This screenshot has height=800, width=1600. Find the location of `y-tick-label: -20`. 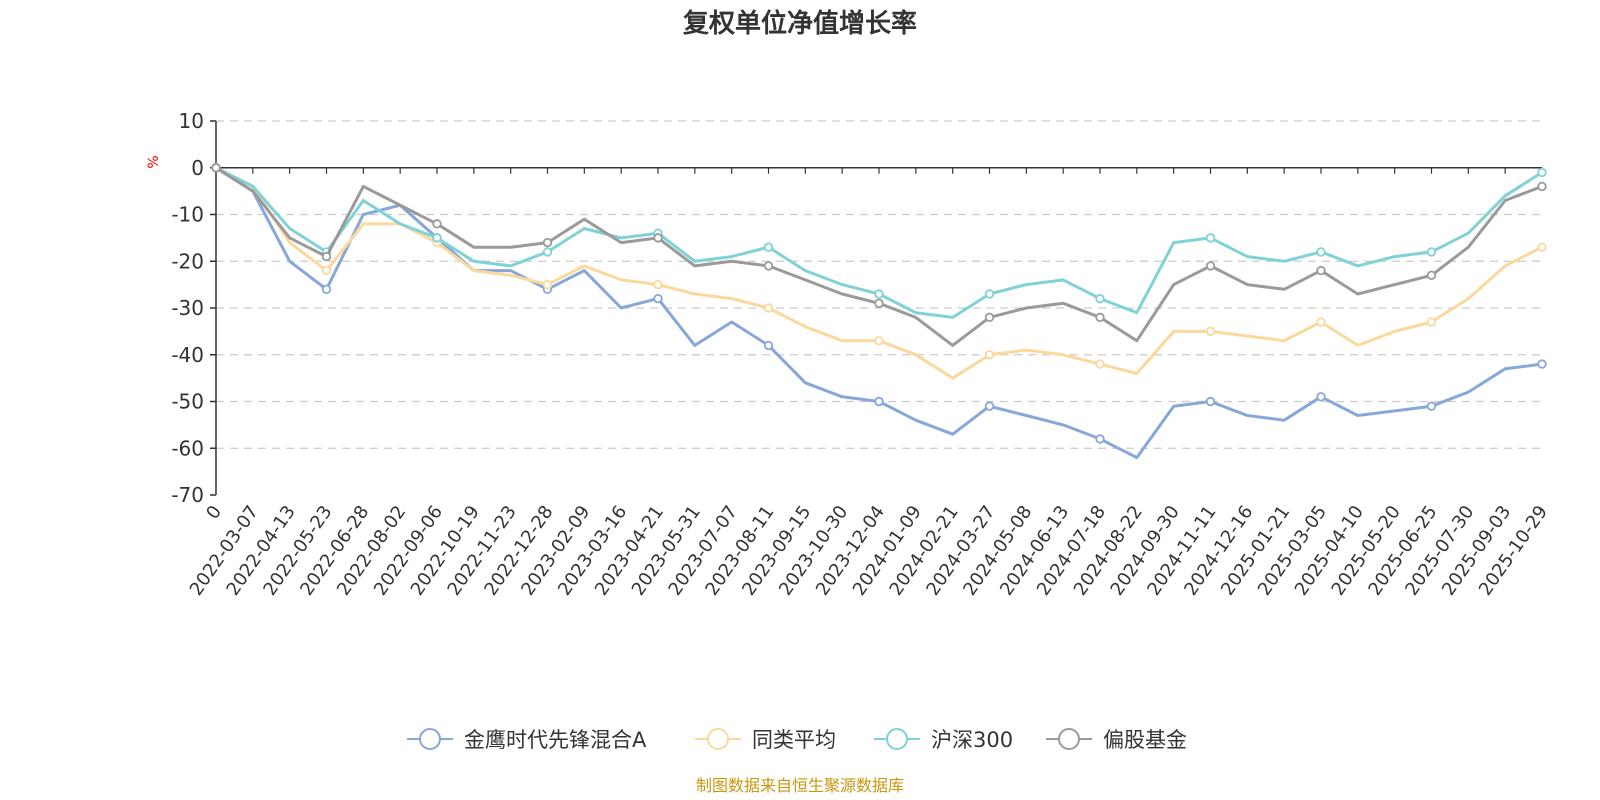

y-tick-label: -20 is located at coordinates (187, 261).